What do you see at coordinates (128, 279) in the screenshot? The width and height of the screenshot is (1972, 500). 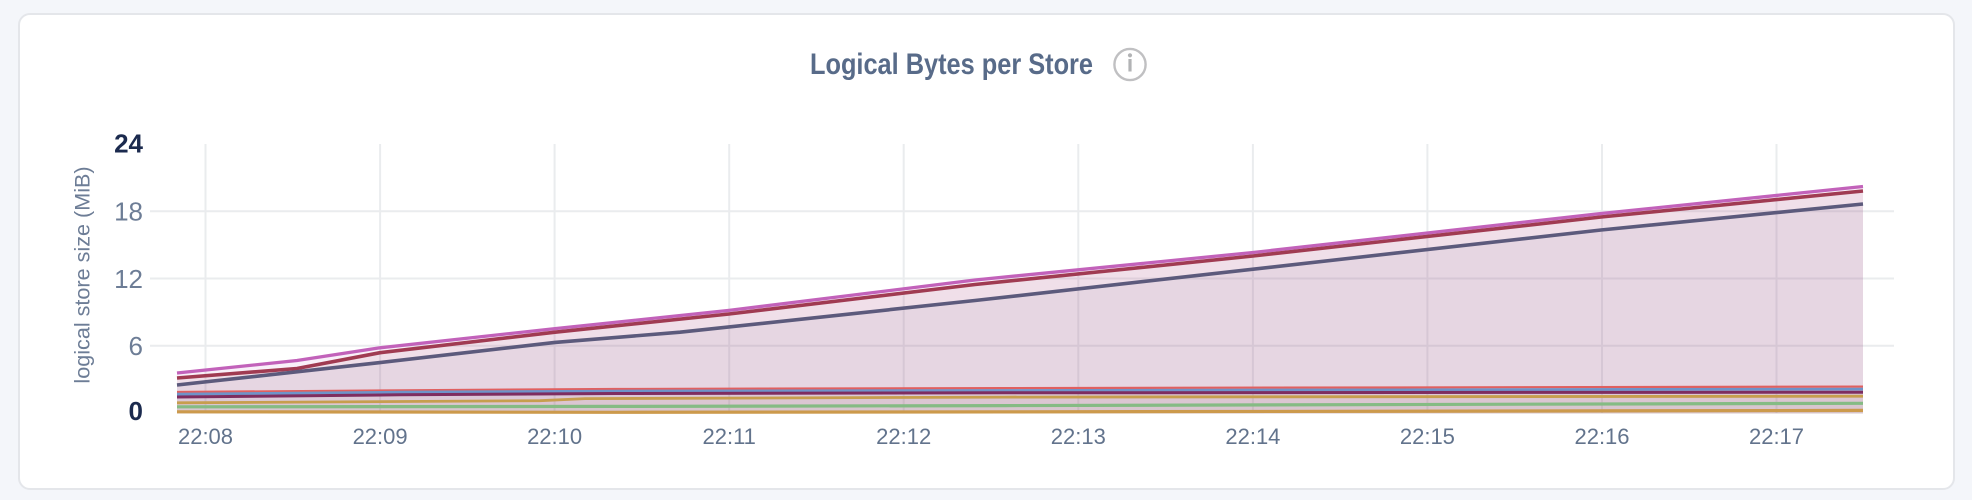 I see `svg-text: 12` at bounding box center [128, 279].